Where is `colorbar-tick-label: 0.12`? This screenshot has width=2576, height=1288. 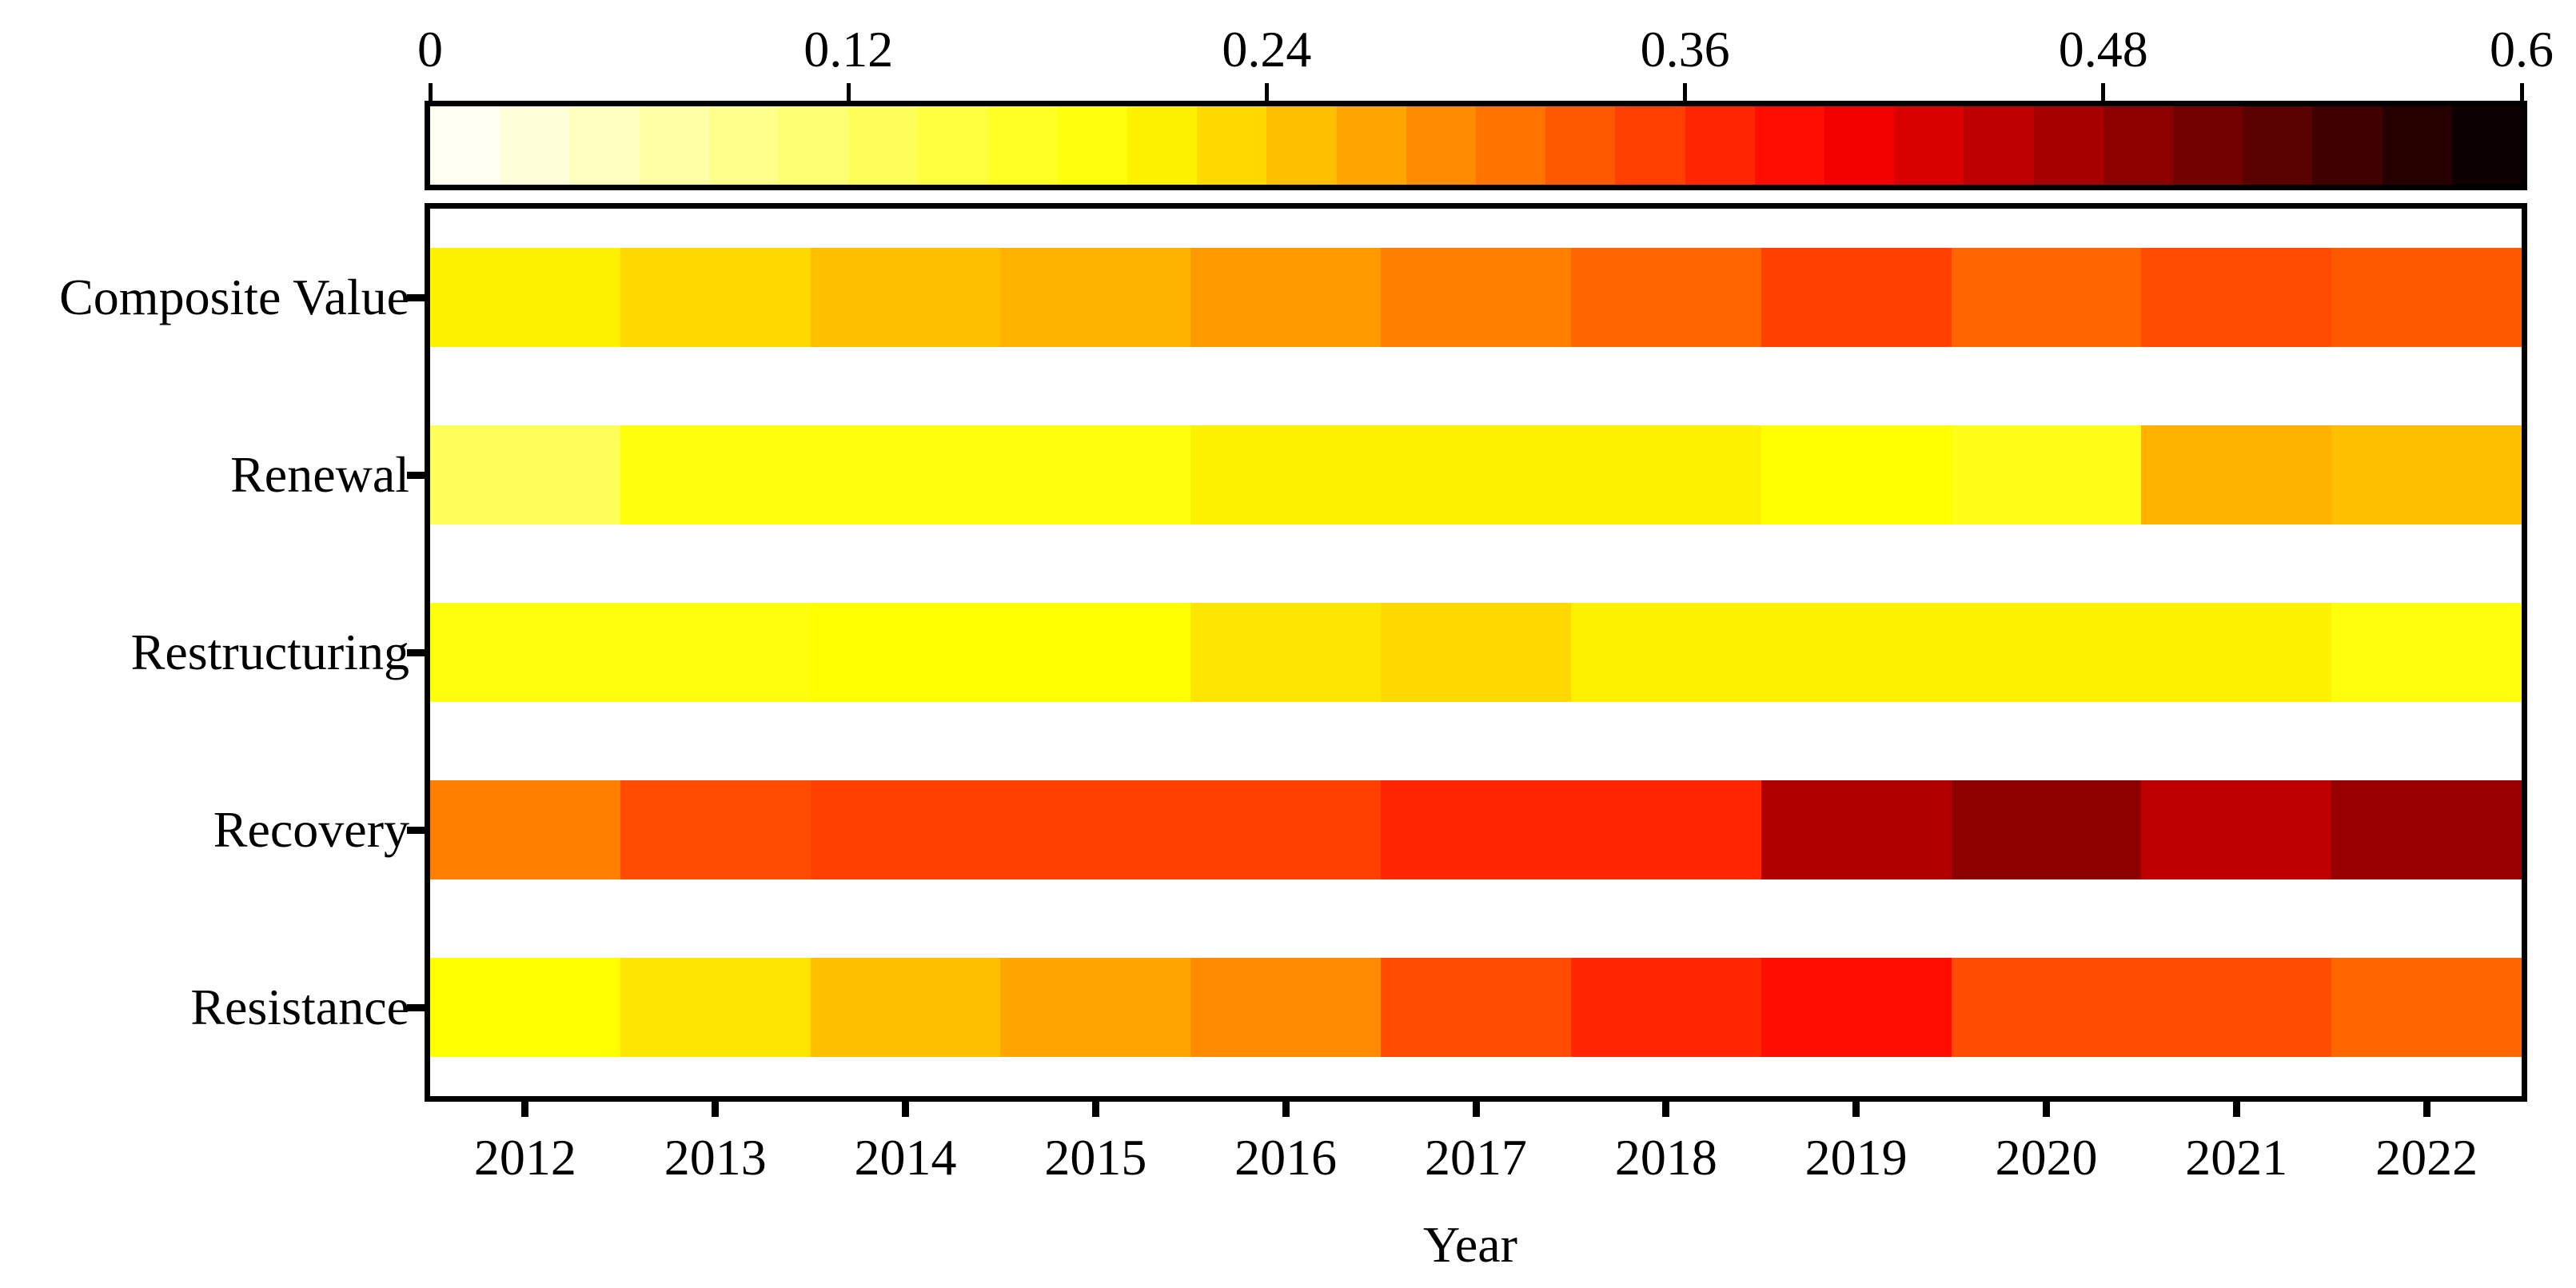
colorbar-tick-label: 0.12 is located at coordinates (849, 50).